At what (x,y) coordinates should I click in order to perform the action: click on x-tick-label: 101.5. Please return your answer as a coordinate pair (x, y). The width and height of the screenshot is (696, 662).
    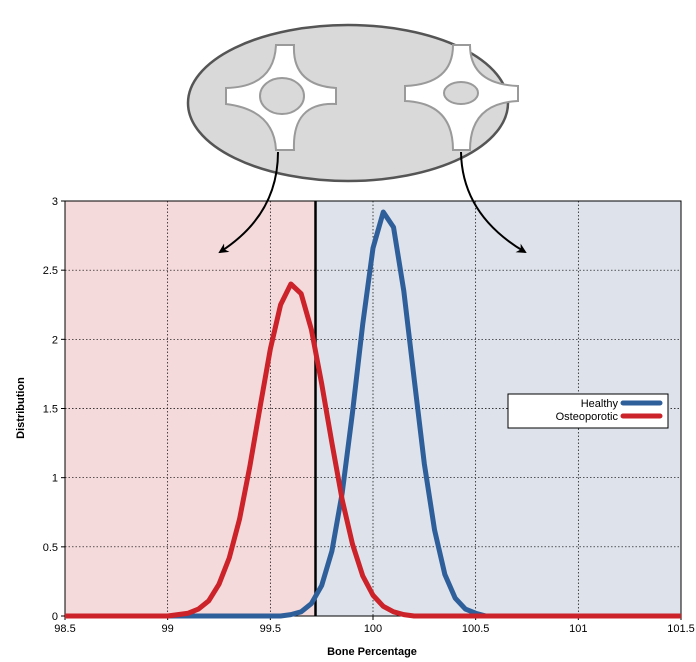
    Looking at the image, I should click on (681, 629).